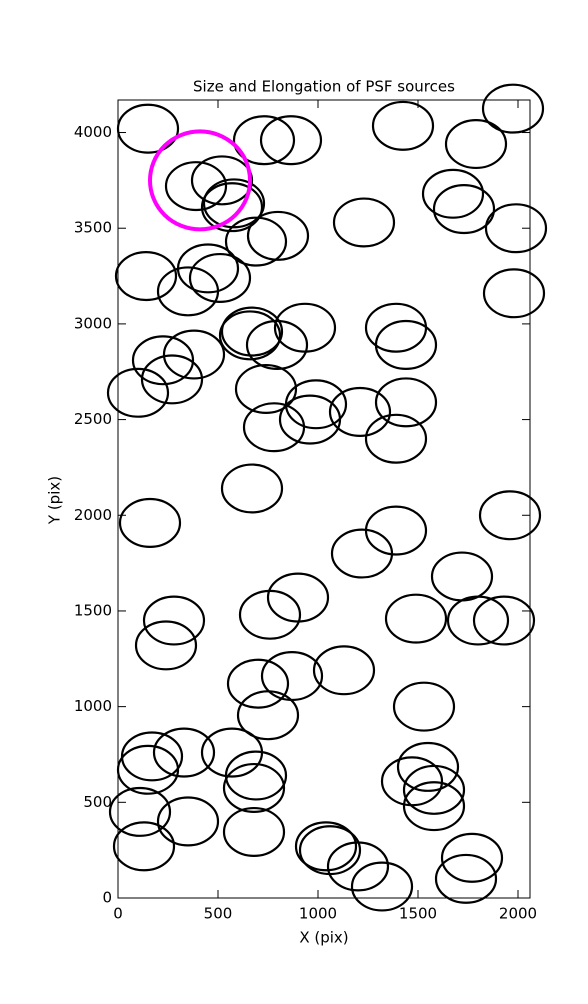 The height and width of the screenshot is (1004, 588). What do you see at coordinates (118, 914) in the screenshot?
I see `x-tick-label: 0` at bounding box center [118, 914].